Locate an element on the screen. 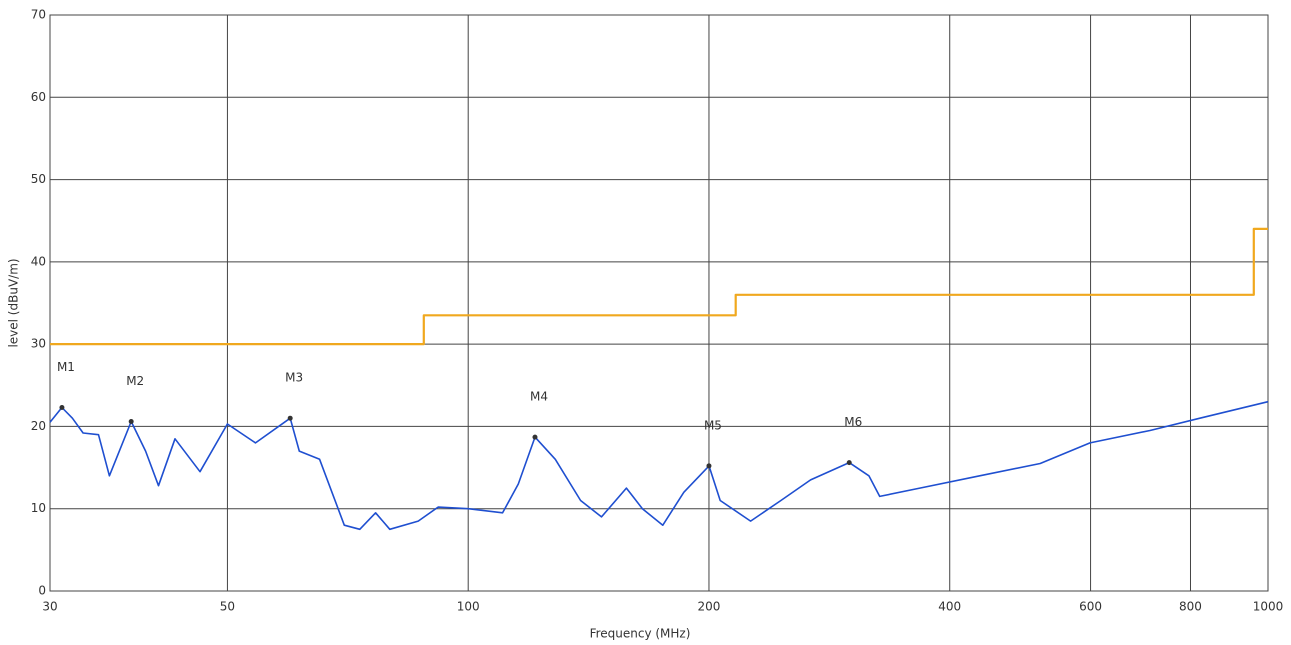 The height and width of the screenshot is (645, 1291). marker-label: M1 is located at coordinates (66, 367).